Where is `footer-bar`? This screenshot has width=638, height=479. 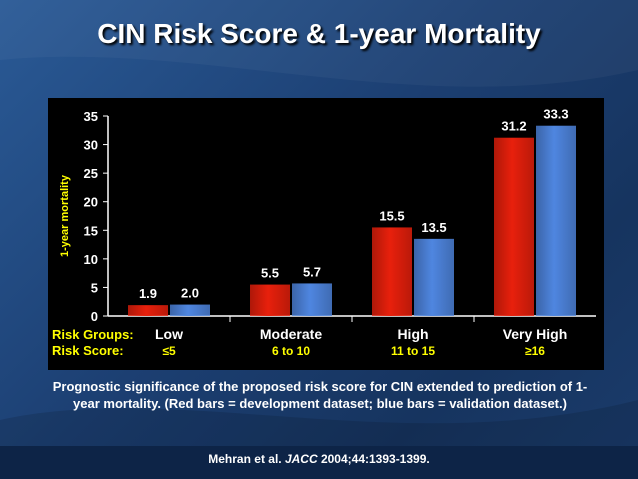
footer-bar is located at coordinates (319, 462).